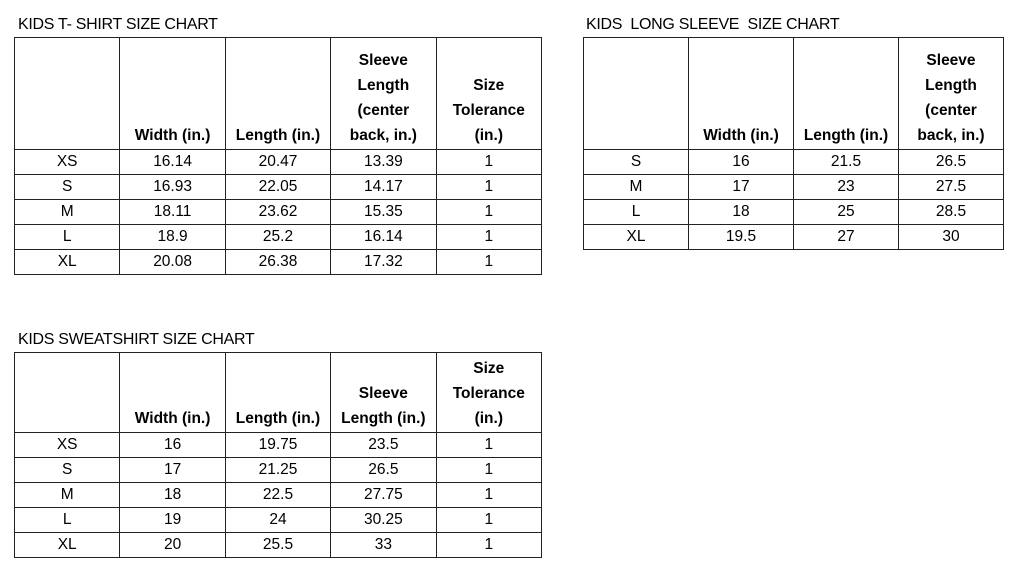  I want to click on measurement-cell: 22.5, so click(278, 495).